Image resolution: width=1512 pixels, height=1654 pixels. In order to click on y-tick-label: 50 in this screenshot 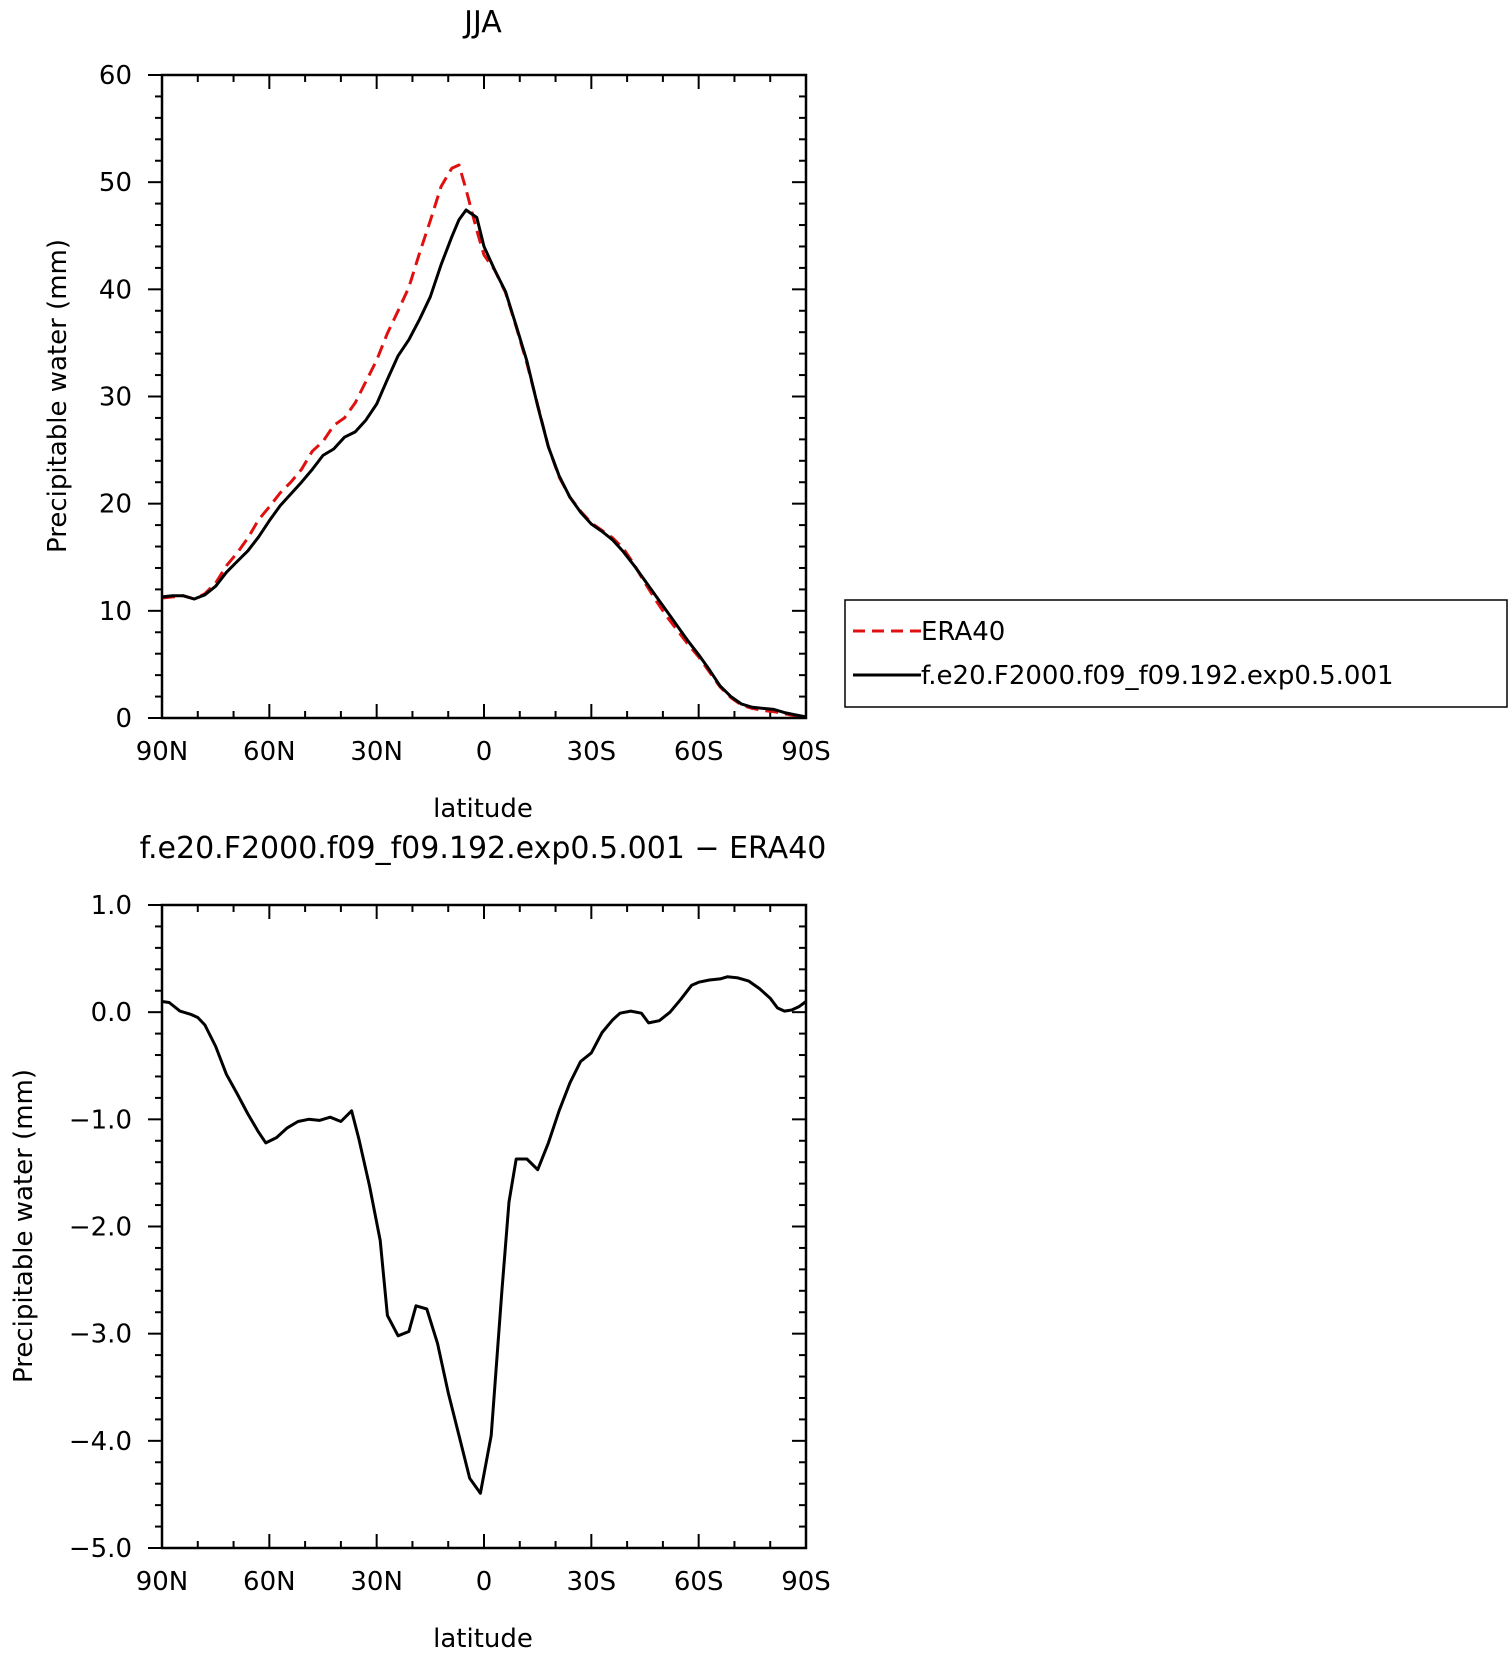, I will do `click(115, 183)`.